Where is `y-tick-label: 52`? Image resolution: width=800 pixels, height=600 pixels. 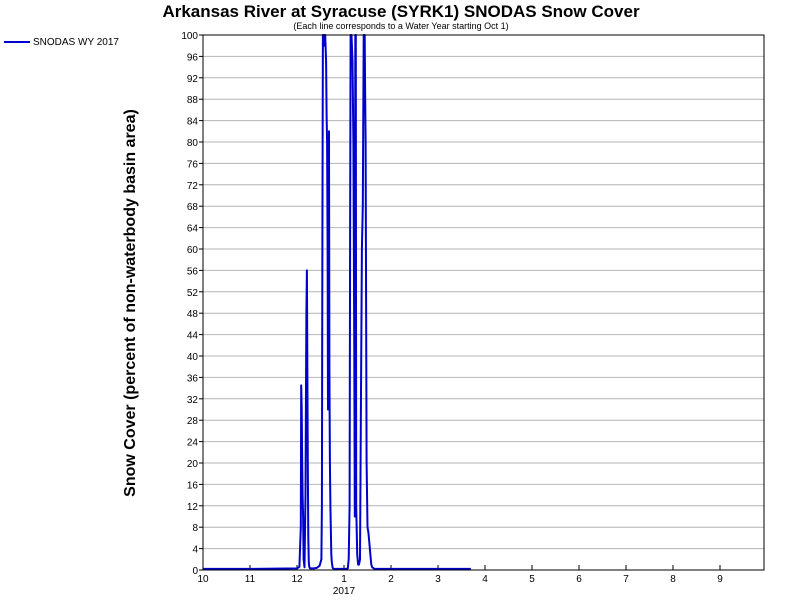
y-tick-label: 52 is located at coordinates (193, 293).